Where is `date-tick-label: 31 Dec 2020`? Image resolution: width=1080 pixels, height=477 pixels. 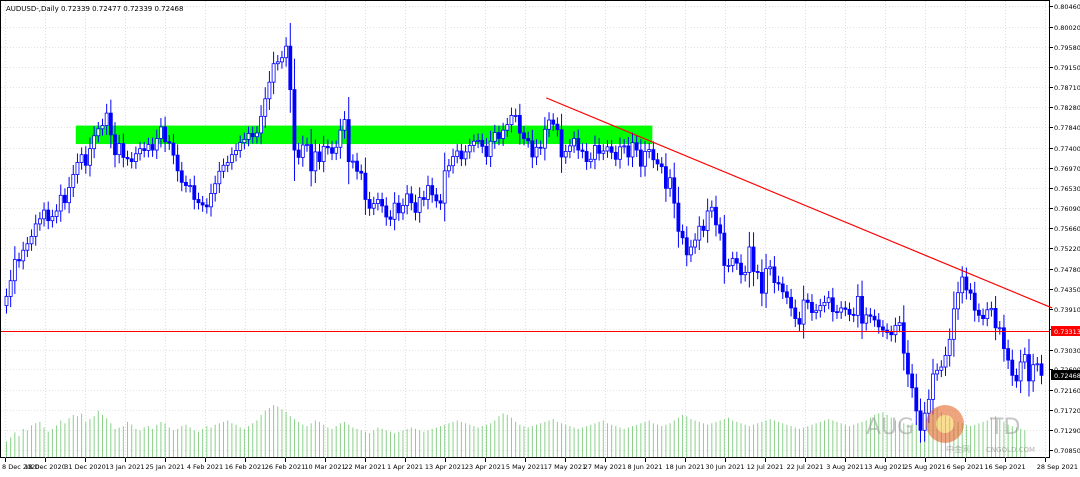 date-tick-label: 31 Dec 2020 is located at coordinates (85, 467).